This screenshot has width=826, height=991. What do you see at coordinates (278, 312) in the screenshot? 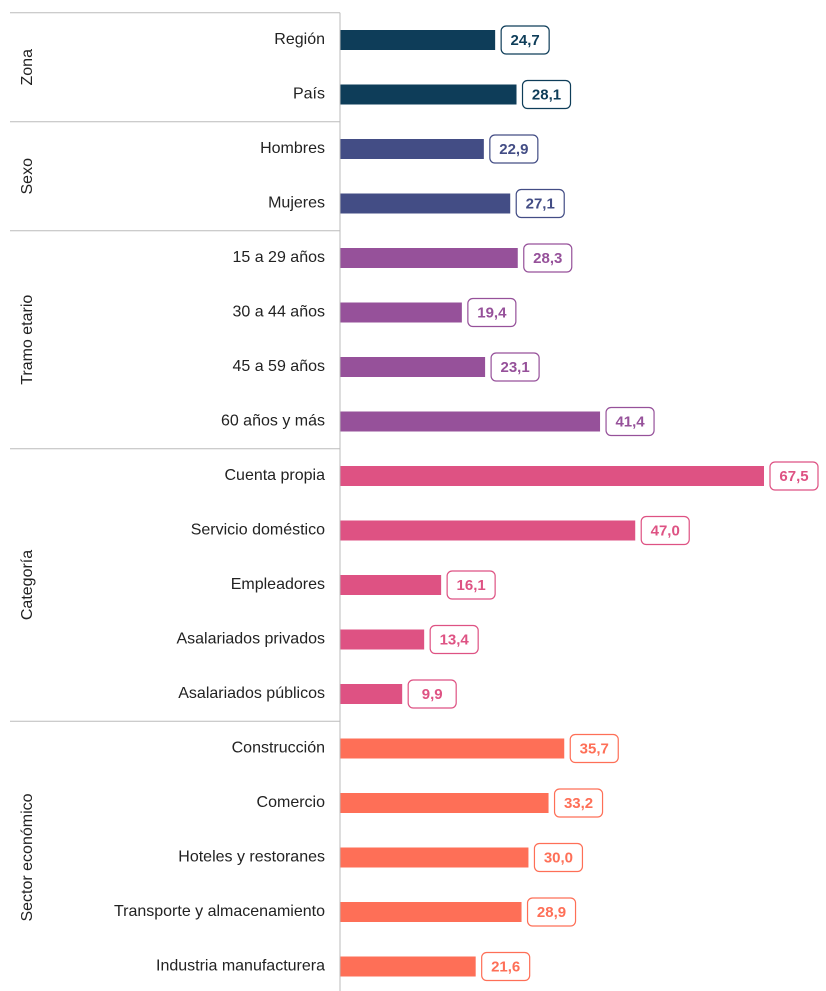
I see `category-label: 30 a 44 años` at bounding box center [278, 312].